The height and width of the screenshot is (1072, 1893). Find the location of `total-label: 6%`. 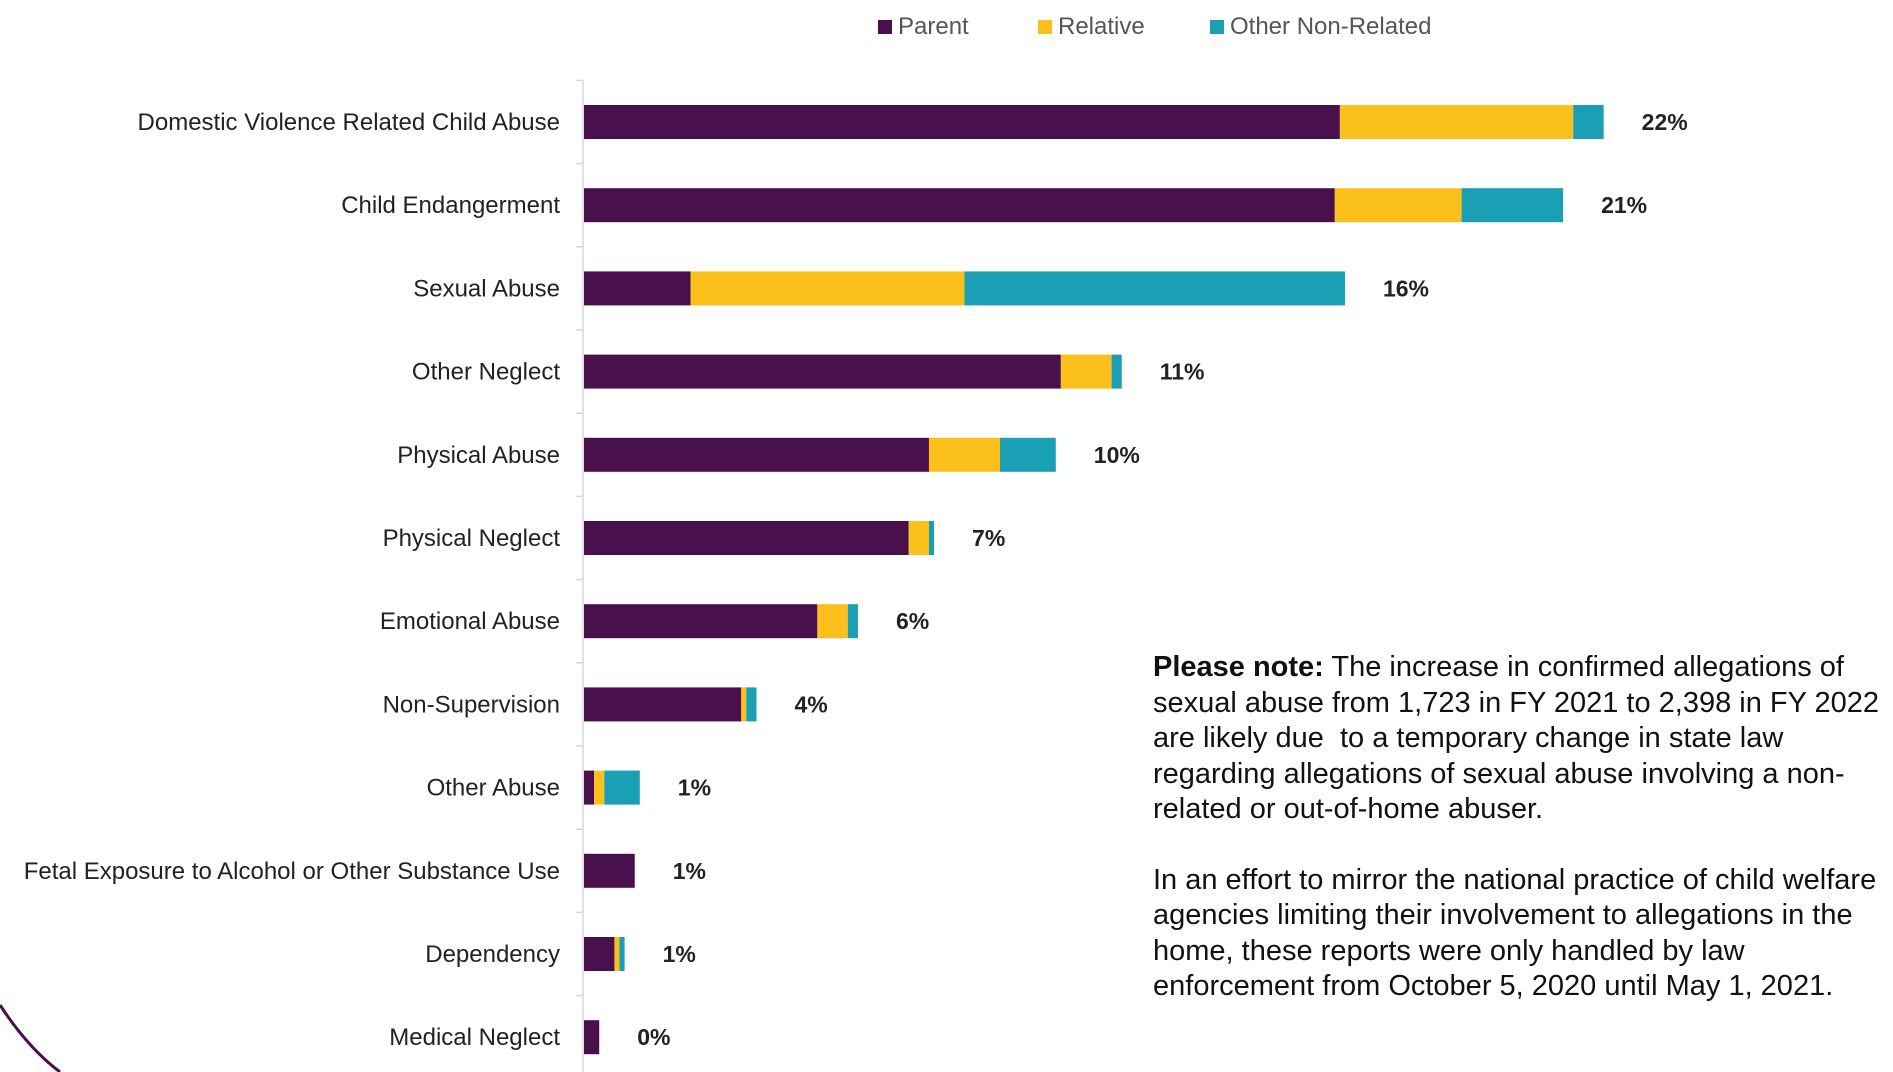

total-label: 6% is located at coordinates (912, 621).